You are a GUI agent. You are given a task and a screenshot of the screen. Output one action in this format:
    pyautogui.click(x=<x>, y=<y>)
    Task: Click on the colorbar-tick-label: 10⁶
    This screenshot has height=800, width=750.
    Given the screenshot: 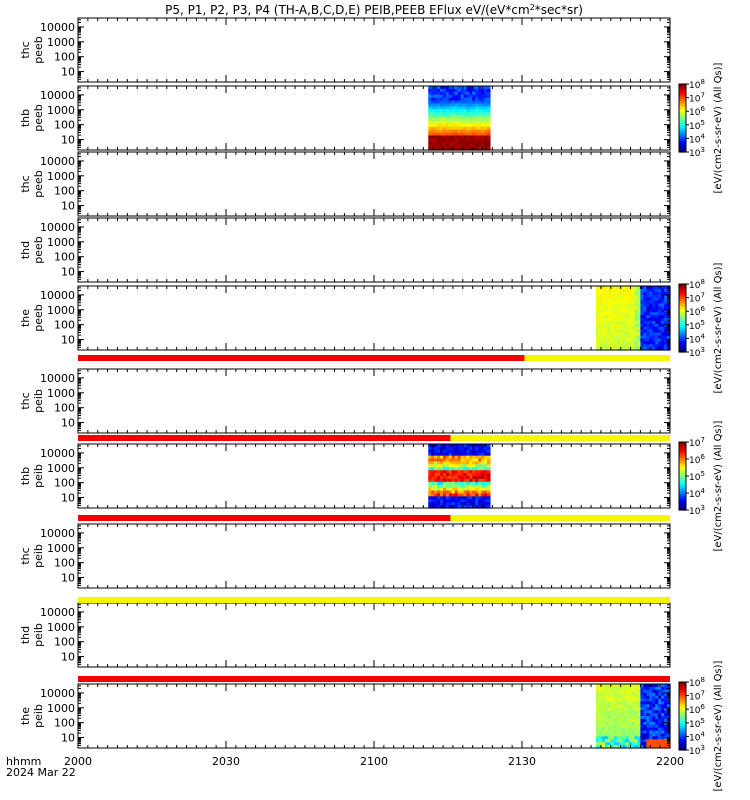 What is the action you would take?
    pyautogui.click(x=697, y=709)
    